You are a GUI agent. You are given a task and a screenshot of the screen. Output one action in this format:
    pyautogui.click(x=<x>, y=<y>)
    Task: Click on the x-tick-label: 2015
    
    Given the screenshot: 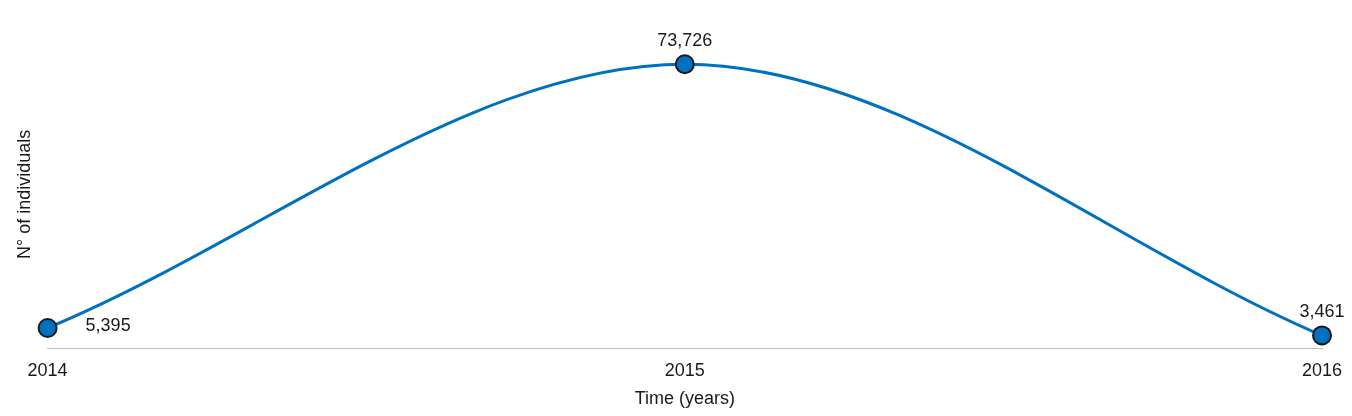 What is the action you would take?
    pyautogui.click(x=684, y=369)
    